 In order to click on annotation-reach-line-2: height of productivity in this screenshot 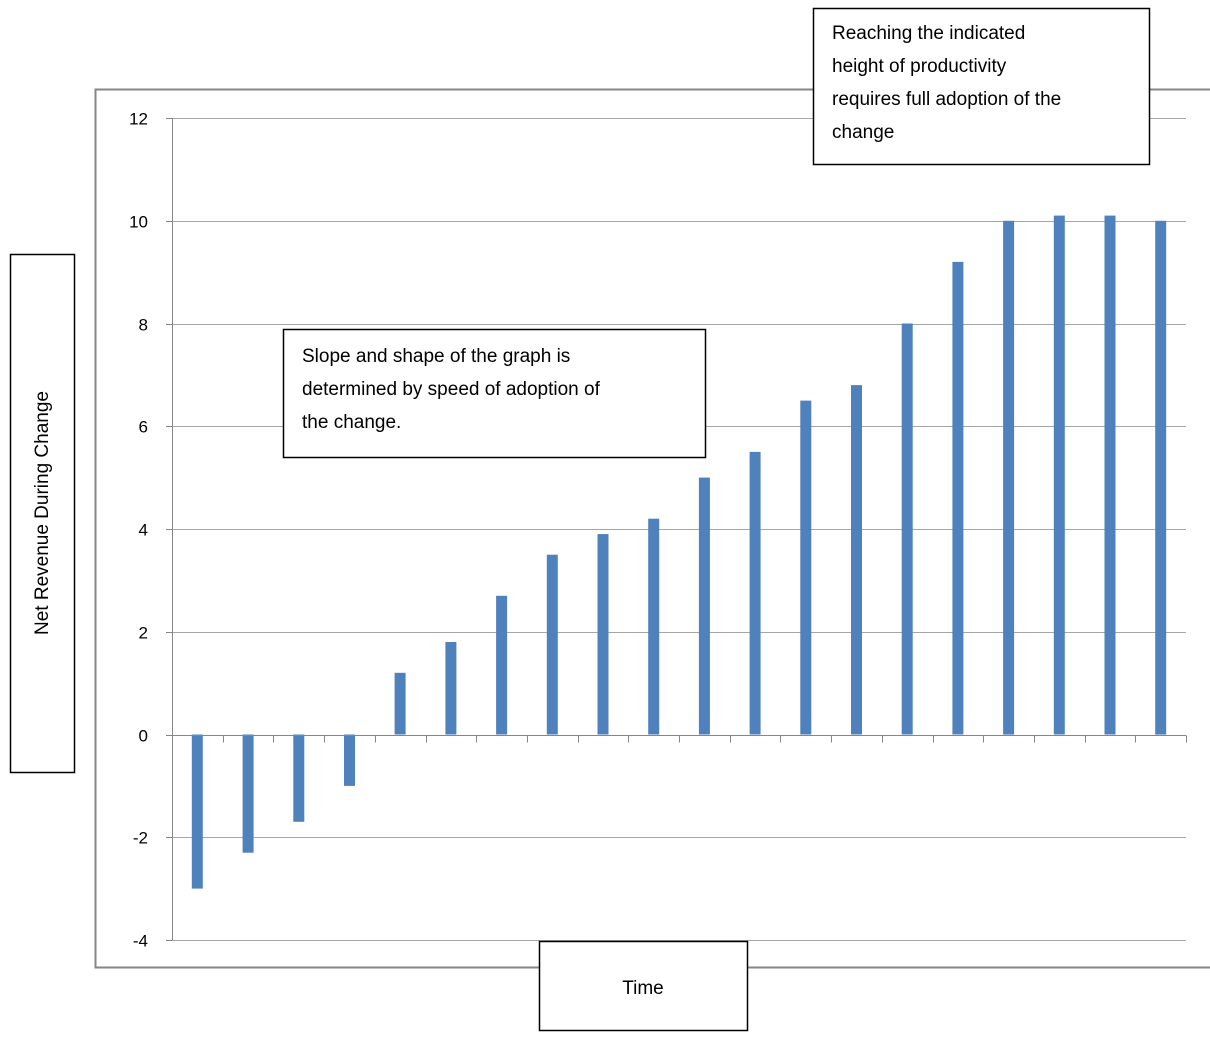, I will do `click(919, 66)`.